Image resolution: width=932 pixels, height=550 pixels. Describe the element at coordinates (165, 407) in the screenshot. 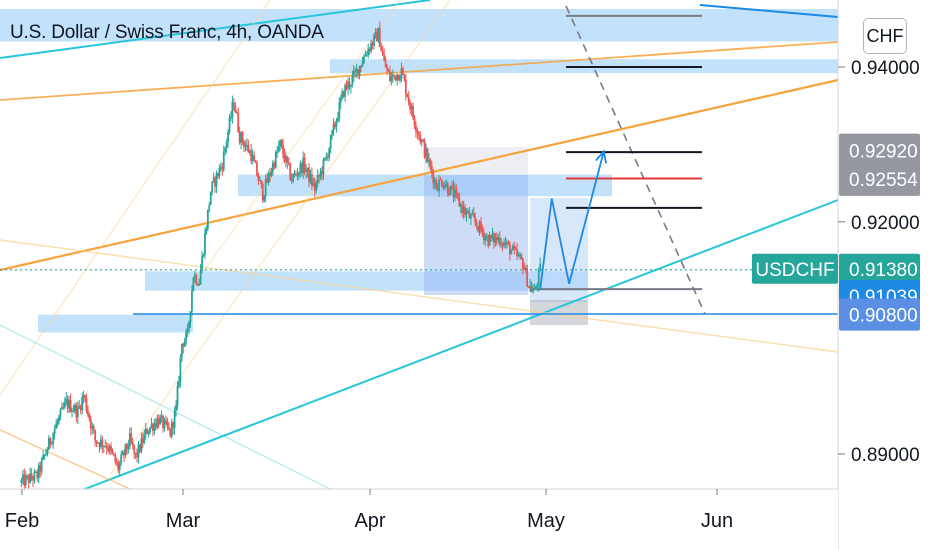

I see `trendline-teal-faint` at that location.